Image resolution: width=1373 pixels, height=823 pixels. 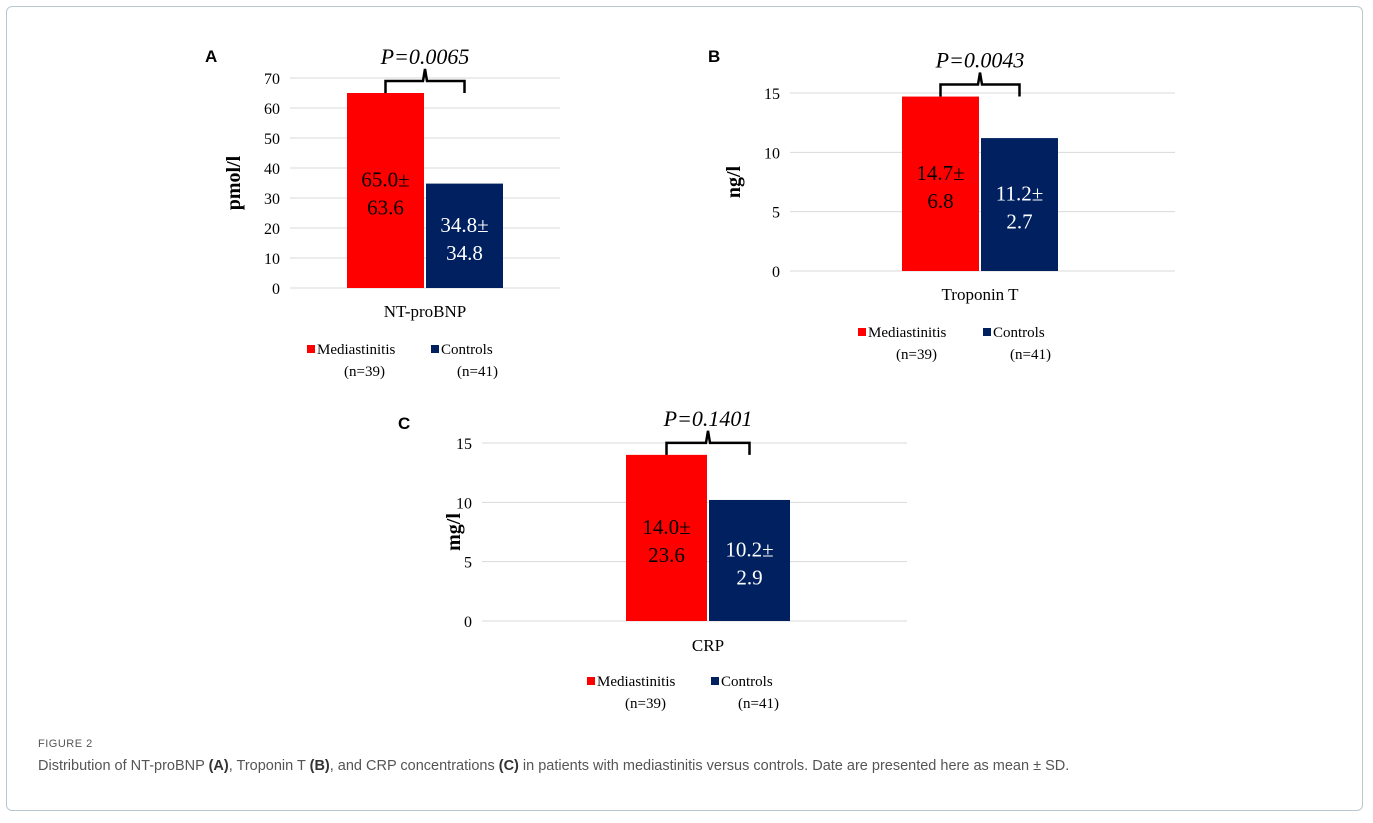 What do you see at coordinates (272, 199) in the screenshot?
I see `y-tick-label: 30` at bounding box center [272, 199].